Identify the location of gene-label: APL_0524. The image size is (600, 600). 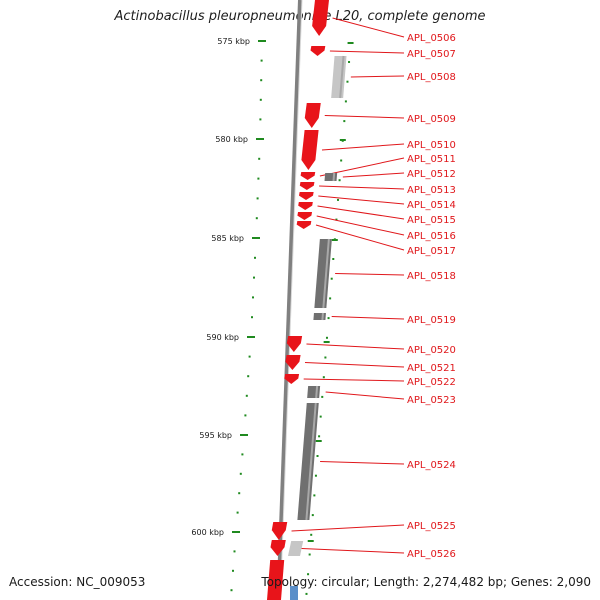
(431, 465).